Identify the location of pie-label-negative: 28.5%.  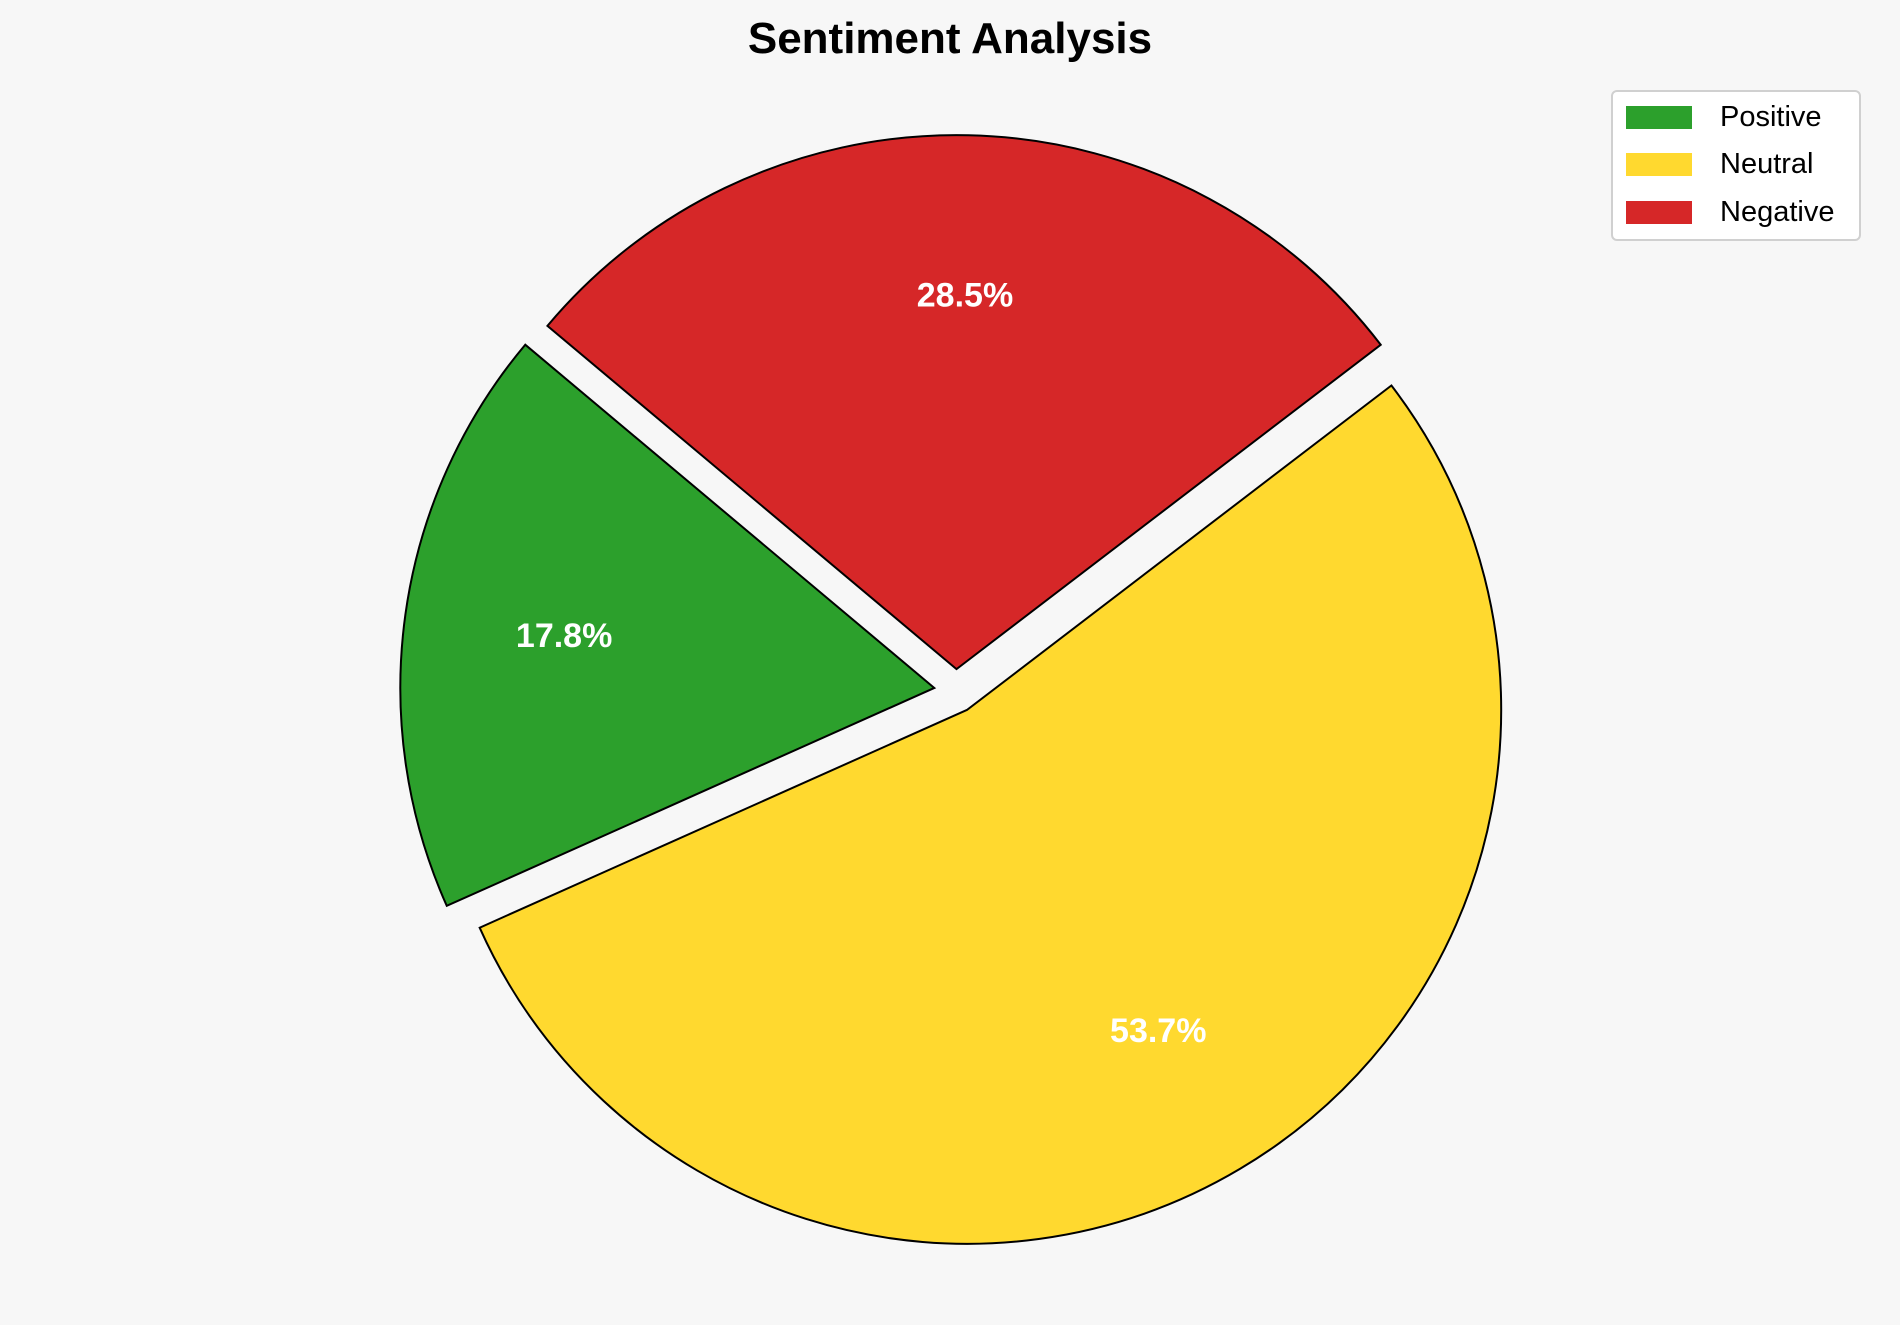
(965, 295).